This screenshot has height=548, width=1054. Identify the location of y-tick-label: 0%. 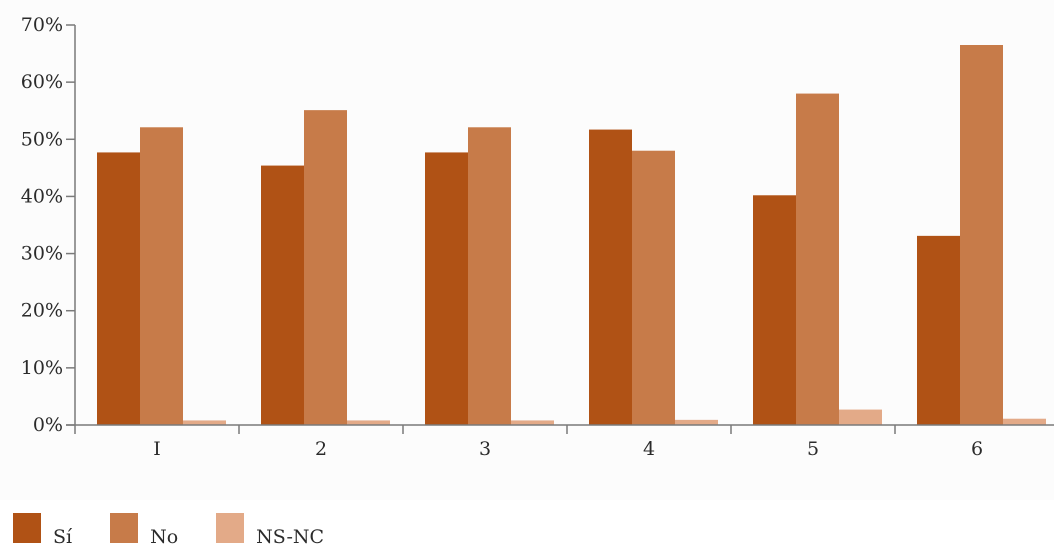
(48, 425).